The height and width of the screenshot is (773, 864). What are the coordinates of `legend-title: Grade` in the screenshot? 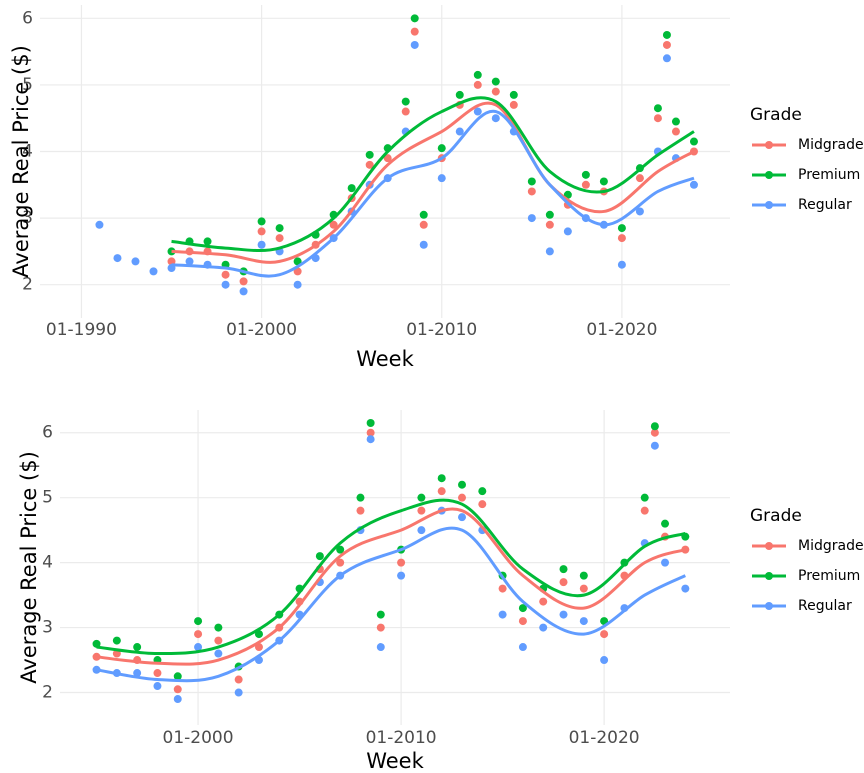 It's located at (776, 516).